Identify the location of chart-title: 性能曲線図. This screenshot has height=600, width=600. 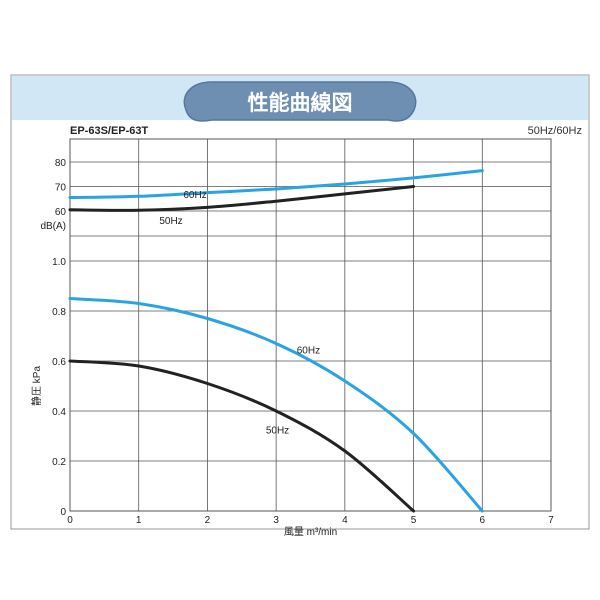
(300, 103).